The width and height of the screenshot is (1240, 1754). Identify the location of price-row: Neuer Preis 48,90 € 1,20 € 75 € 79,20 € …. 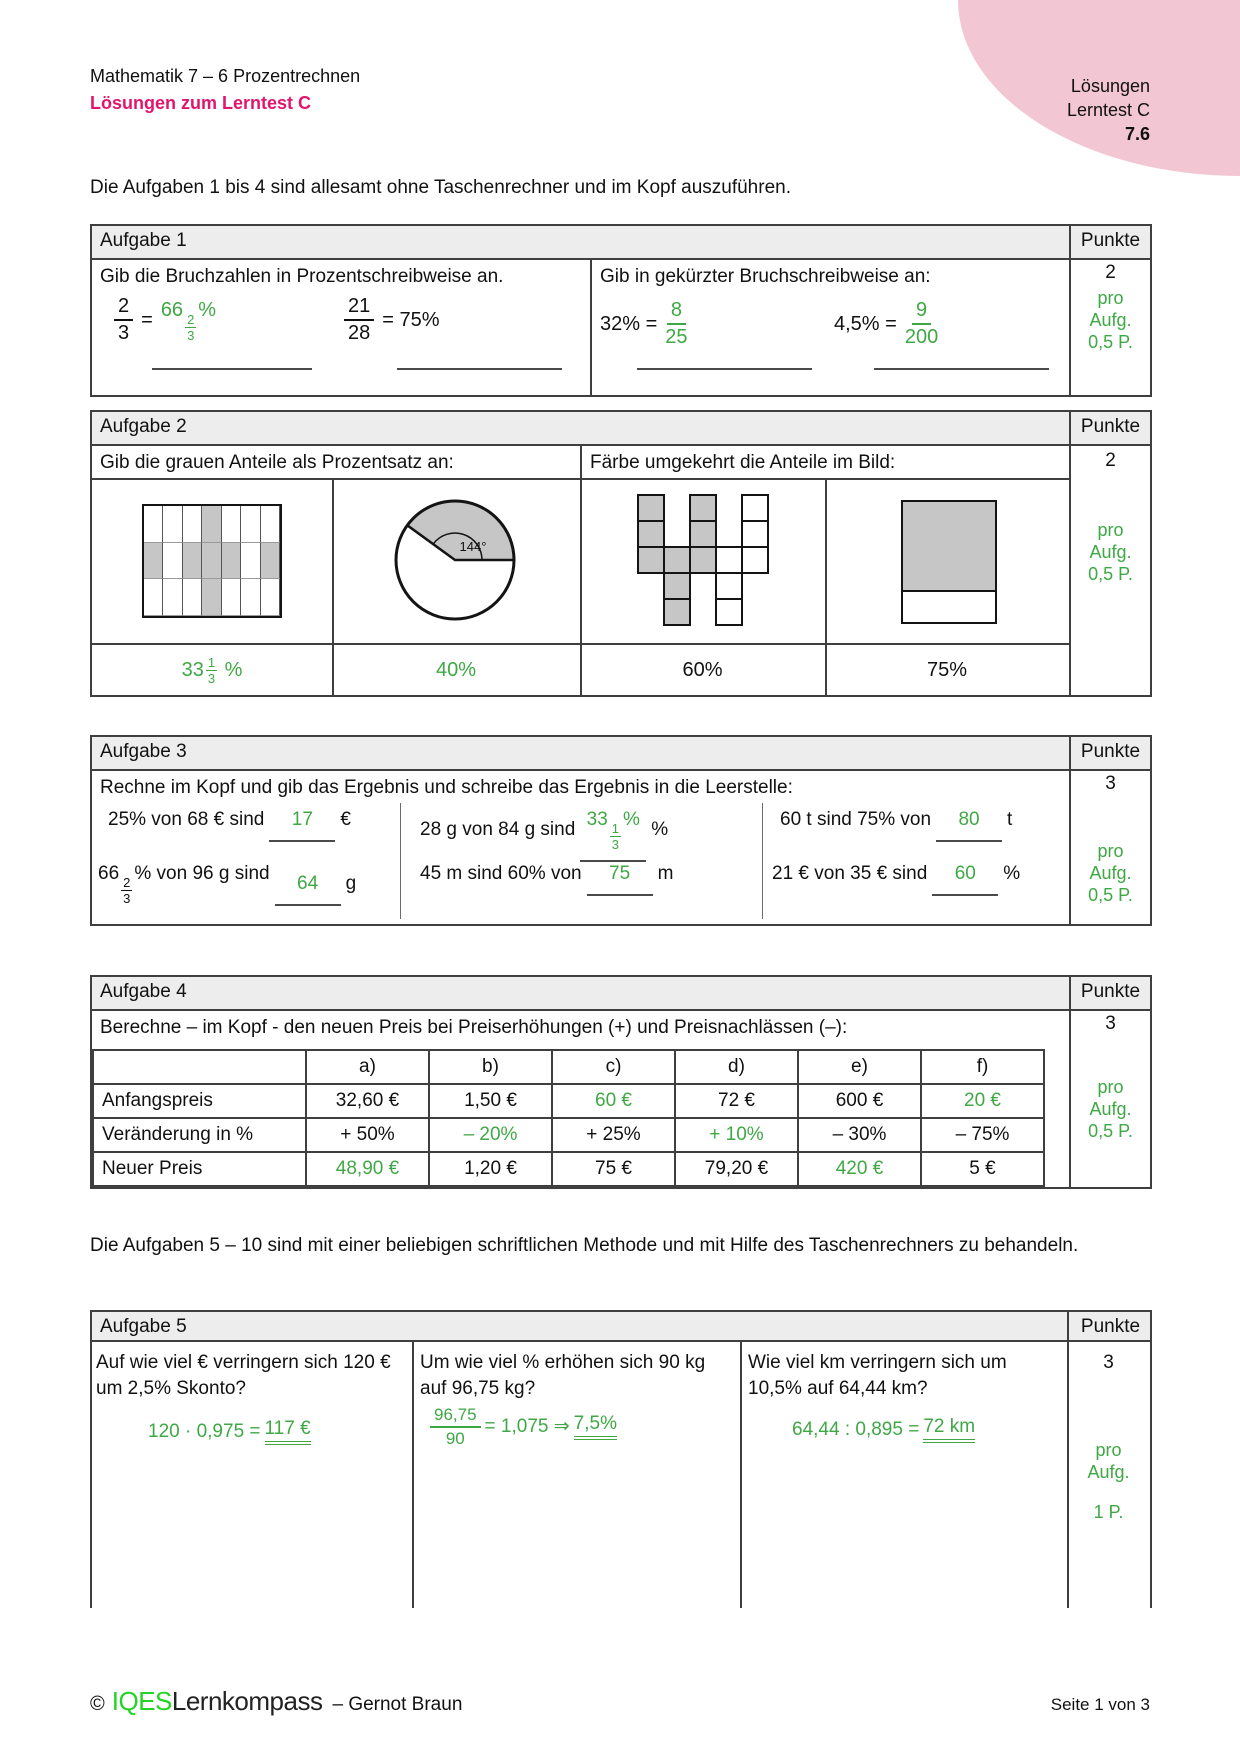
(568, 1169).